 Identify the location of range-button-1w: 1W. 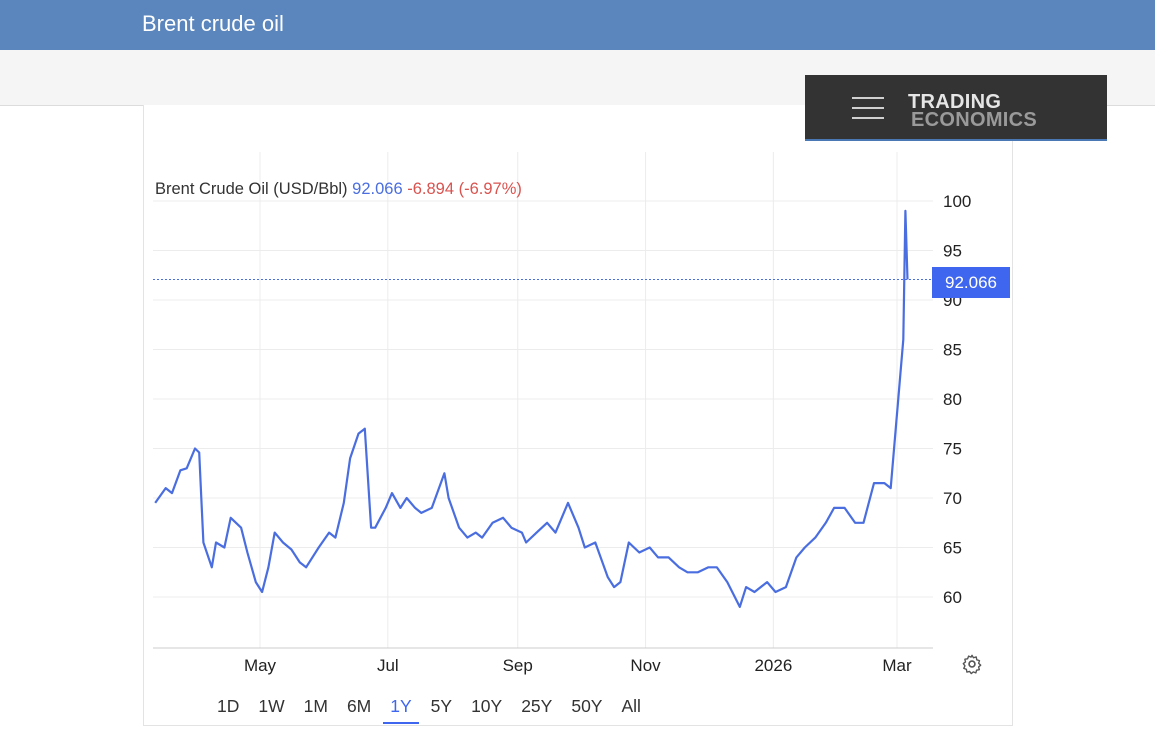
(271, 706).